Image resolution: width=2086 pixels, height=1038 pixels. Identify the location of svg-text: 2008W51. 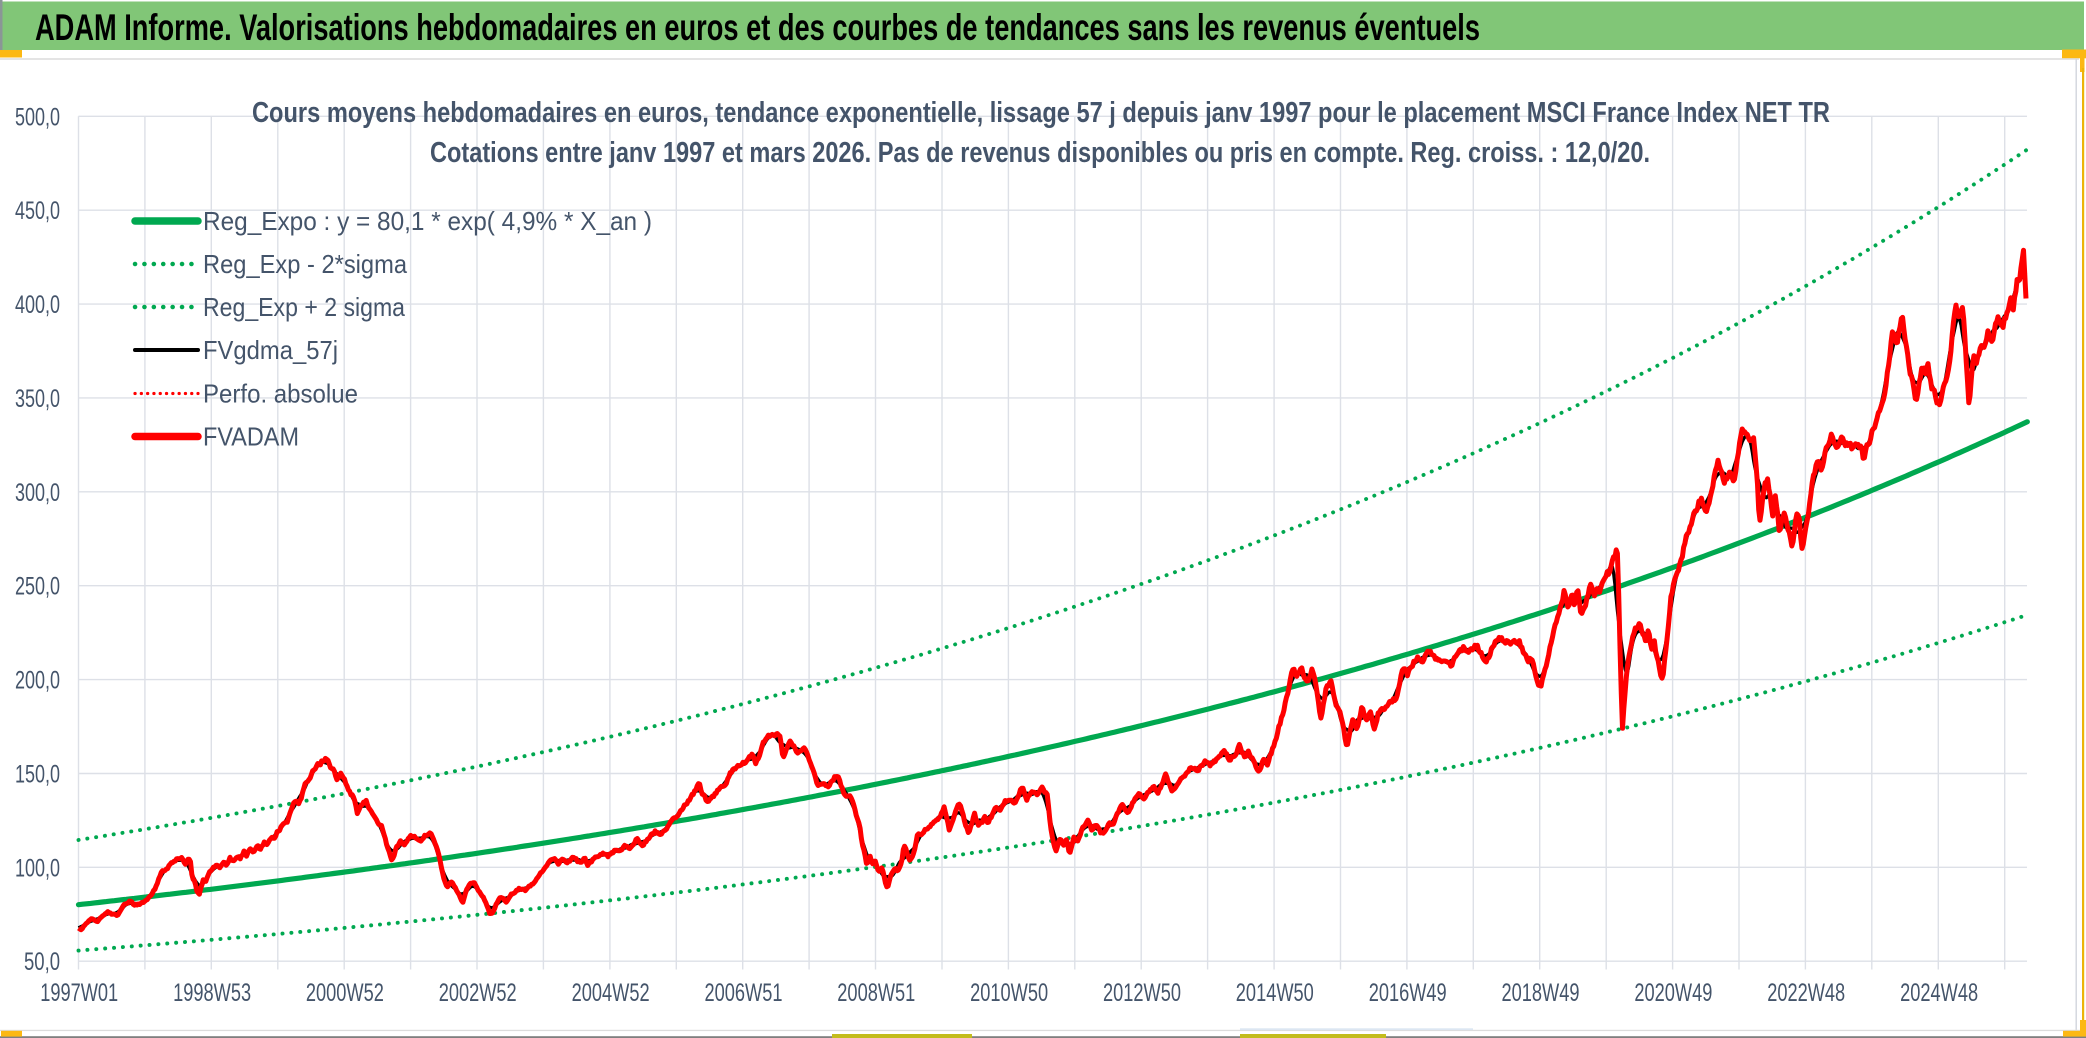
(876, 993).